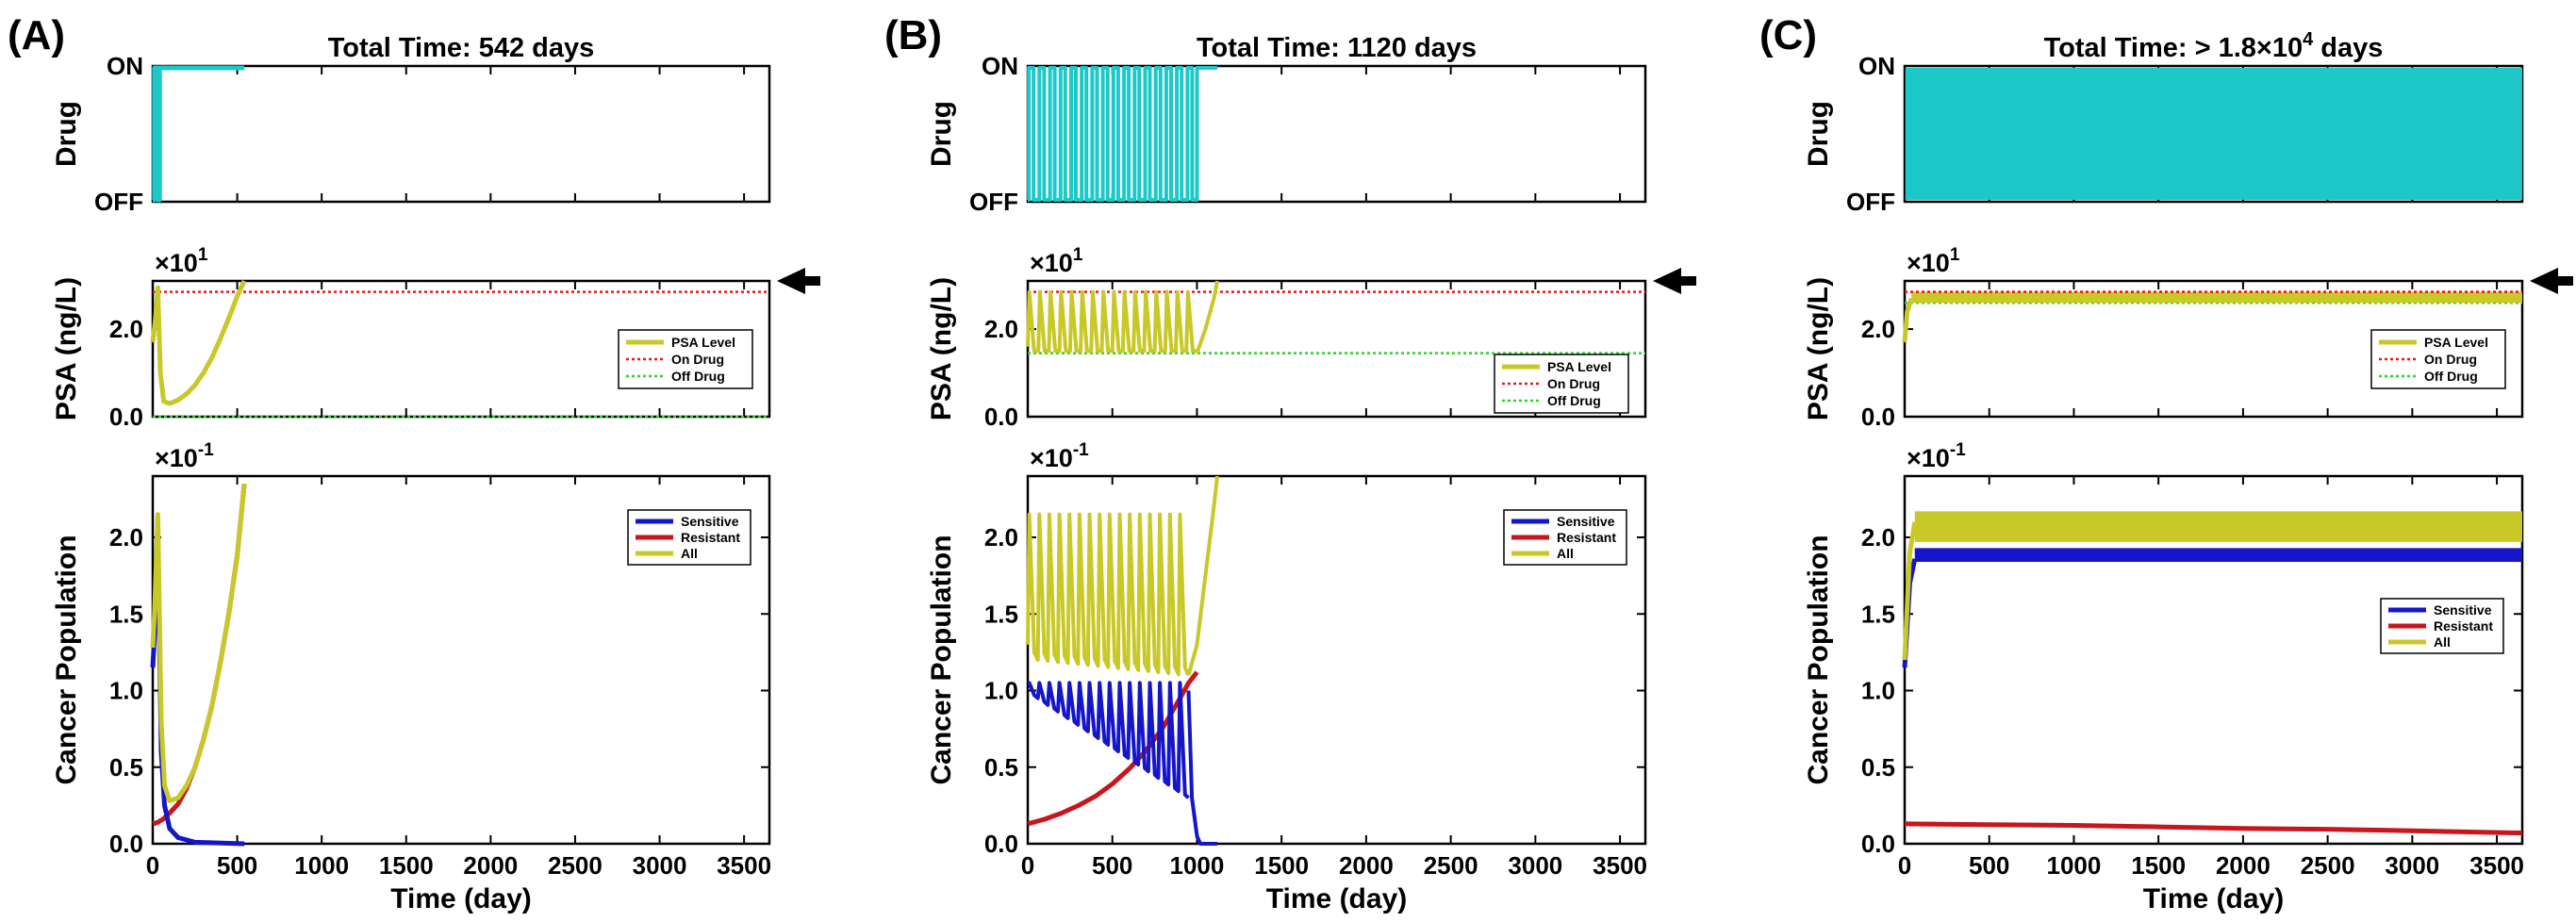 This screenshot has width=2576, height=922. Describe the element at coordinates (2218, 555) in the screenshot. I see `sensitive-band` at that location.